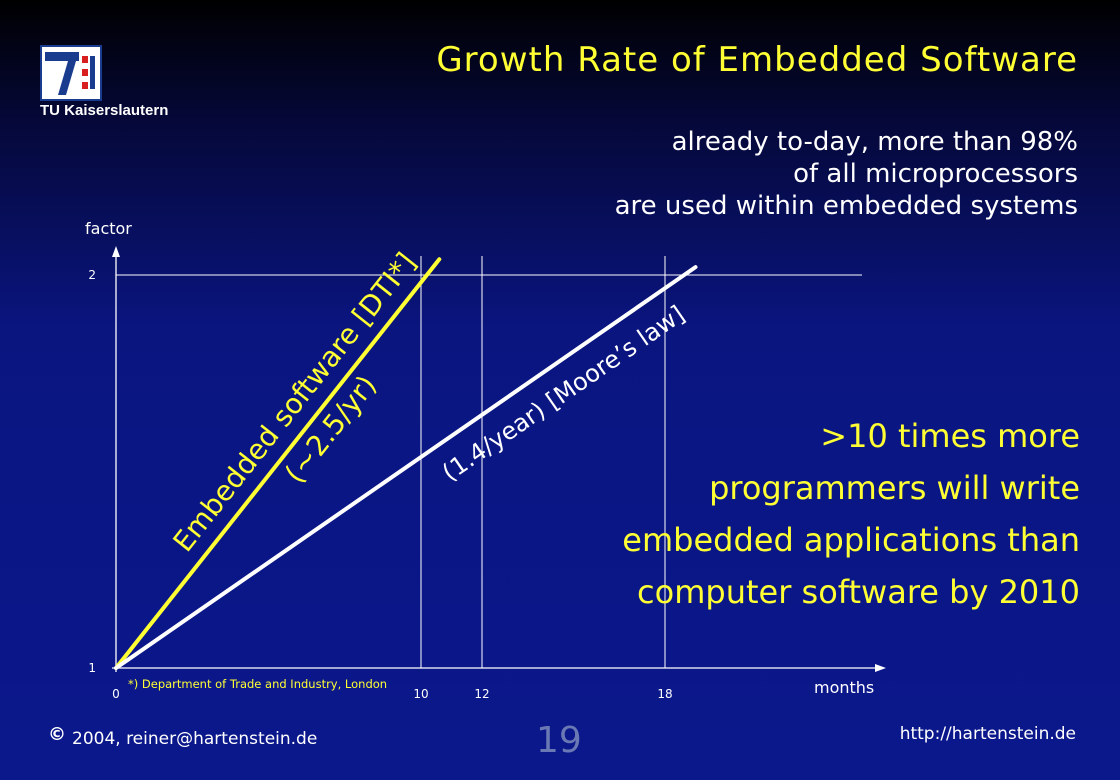 This screenshot has height=780, width=1120. What do you see at coordinates (757, 60) in the screenshot?
I see `slide-title: Growth Rate of Embedded Software` at bounding box center [757, 60].